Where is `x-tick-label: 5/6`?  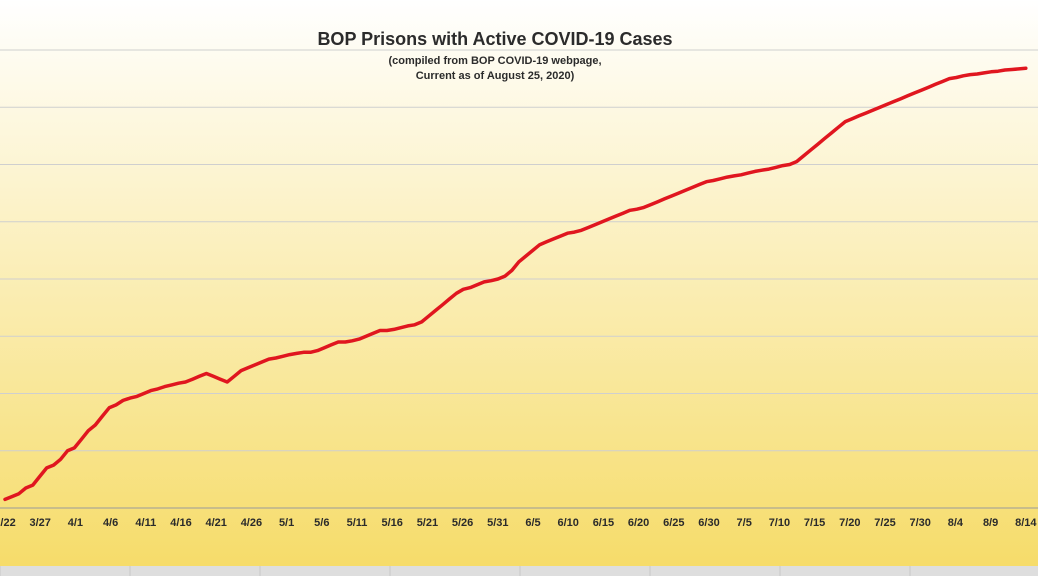
x-tick-label: 5/6 is located at coordinates (321, 523).